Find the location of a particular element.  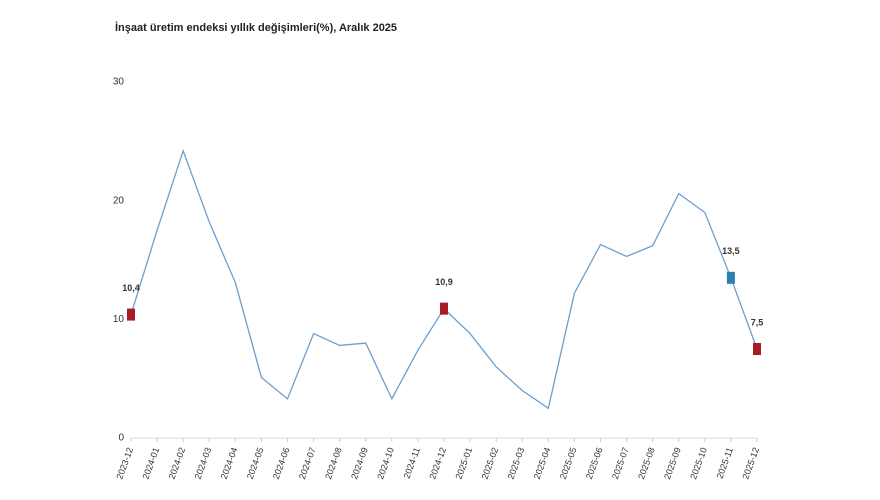

x-tick-label: 2024-01 is located at coordinates (151, 463).